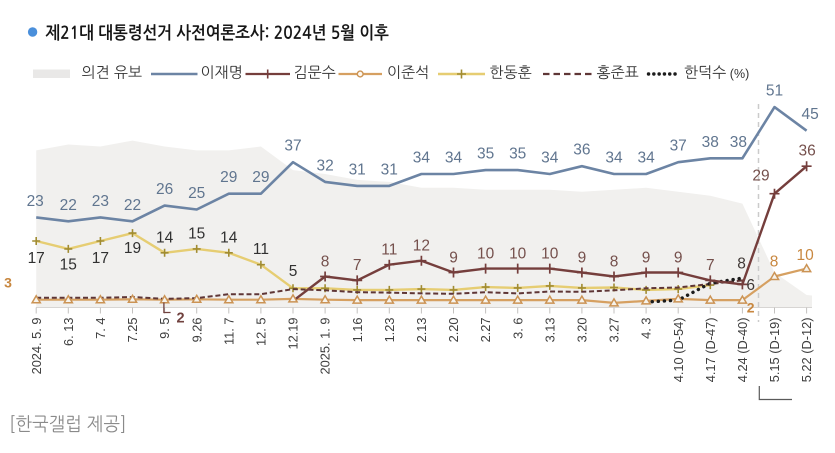 This screenshot has height=453, width=835. Describe the element at coordinates (36, 346) in the screenshot. I see `svg-text: 2024. 5. 9` at that location.